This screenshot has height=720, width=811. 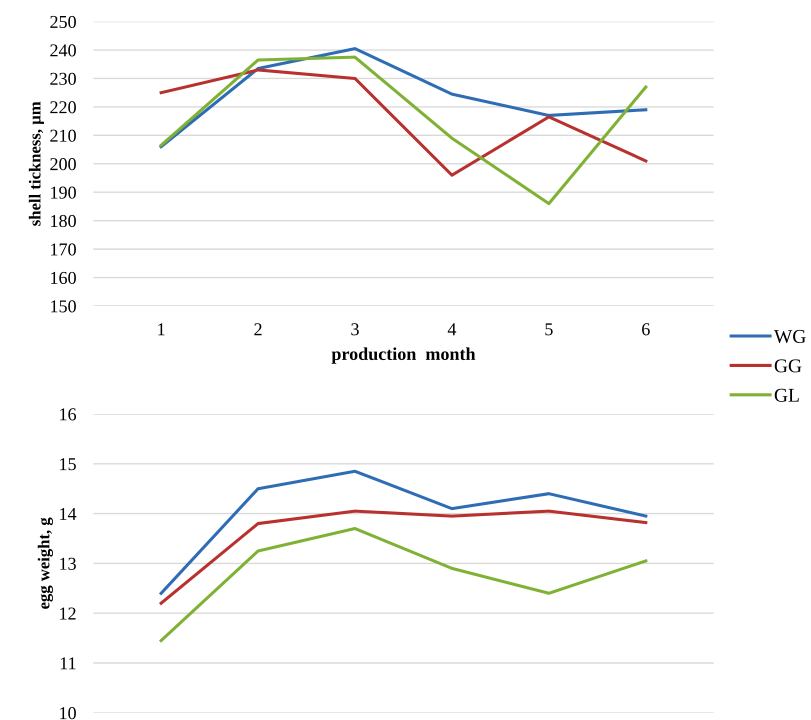 I want to click on x-tick-label: 2, so click(x=258, y=329).